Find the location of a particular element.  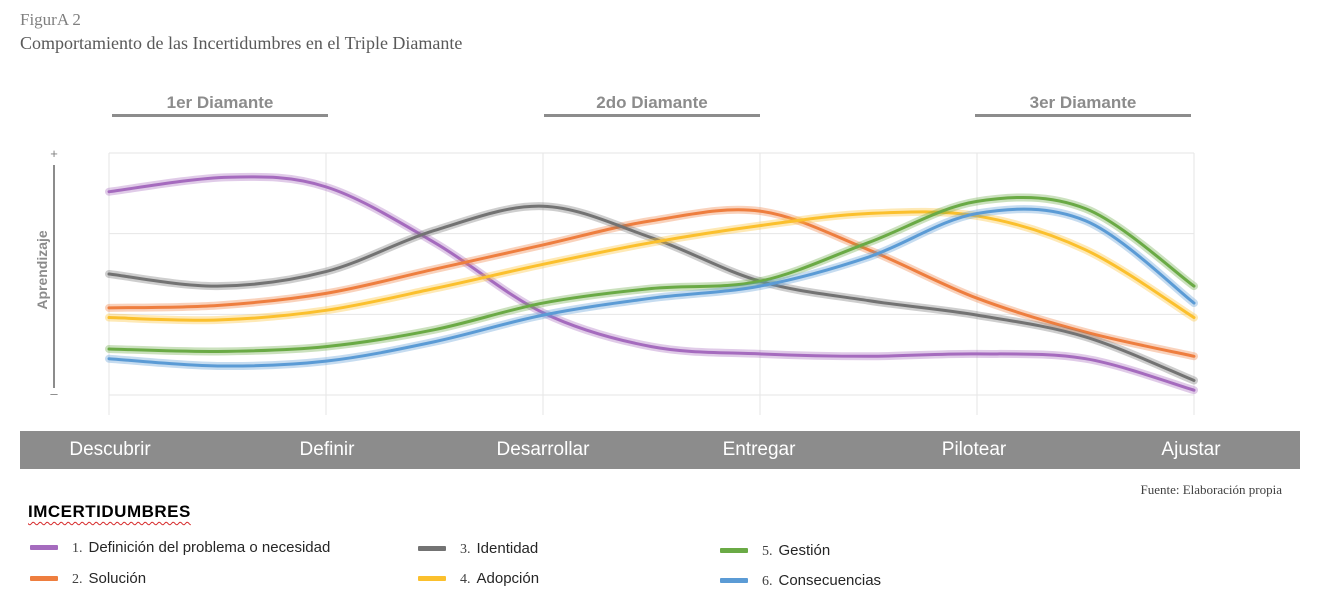

stage-label-definir: Definir is located at coordinates (327, 449).